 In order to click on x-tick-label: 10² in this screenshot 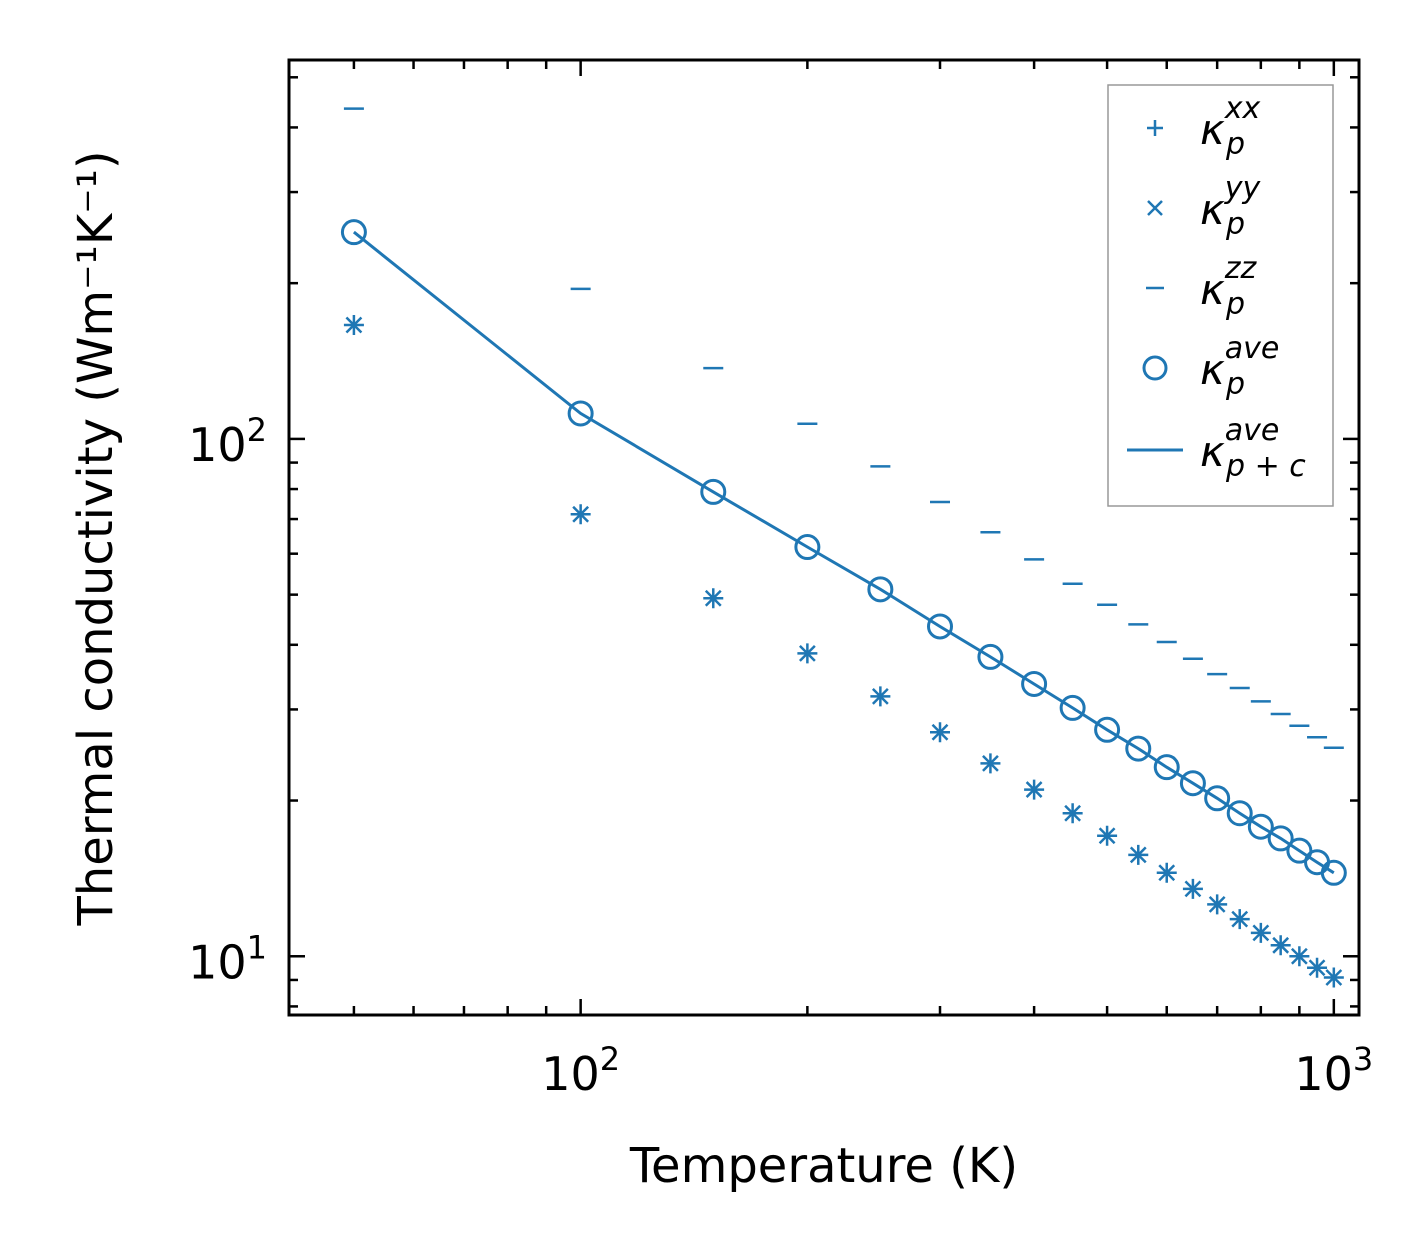, I will do `click(580, 1070)`.